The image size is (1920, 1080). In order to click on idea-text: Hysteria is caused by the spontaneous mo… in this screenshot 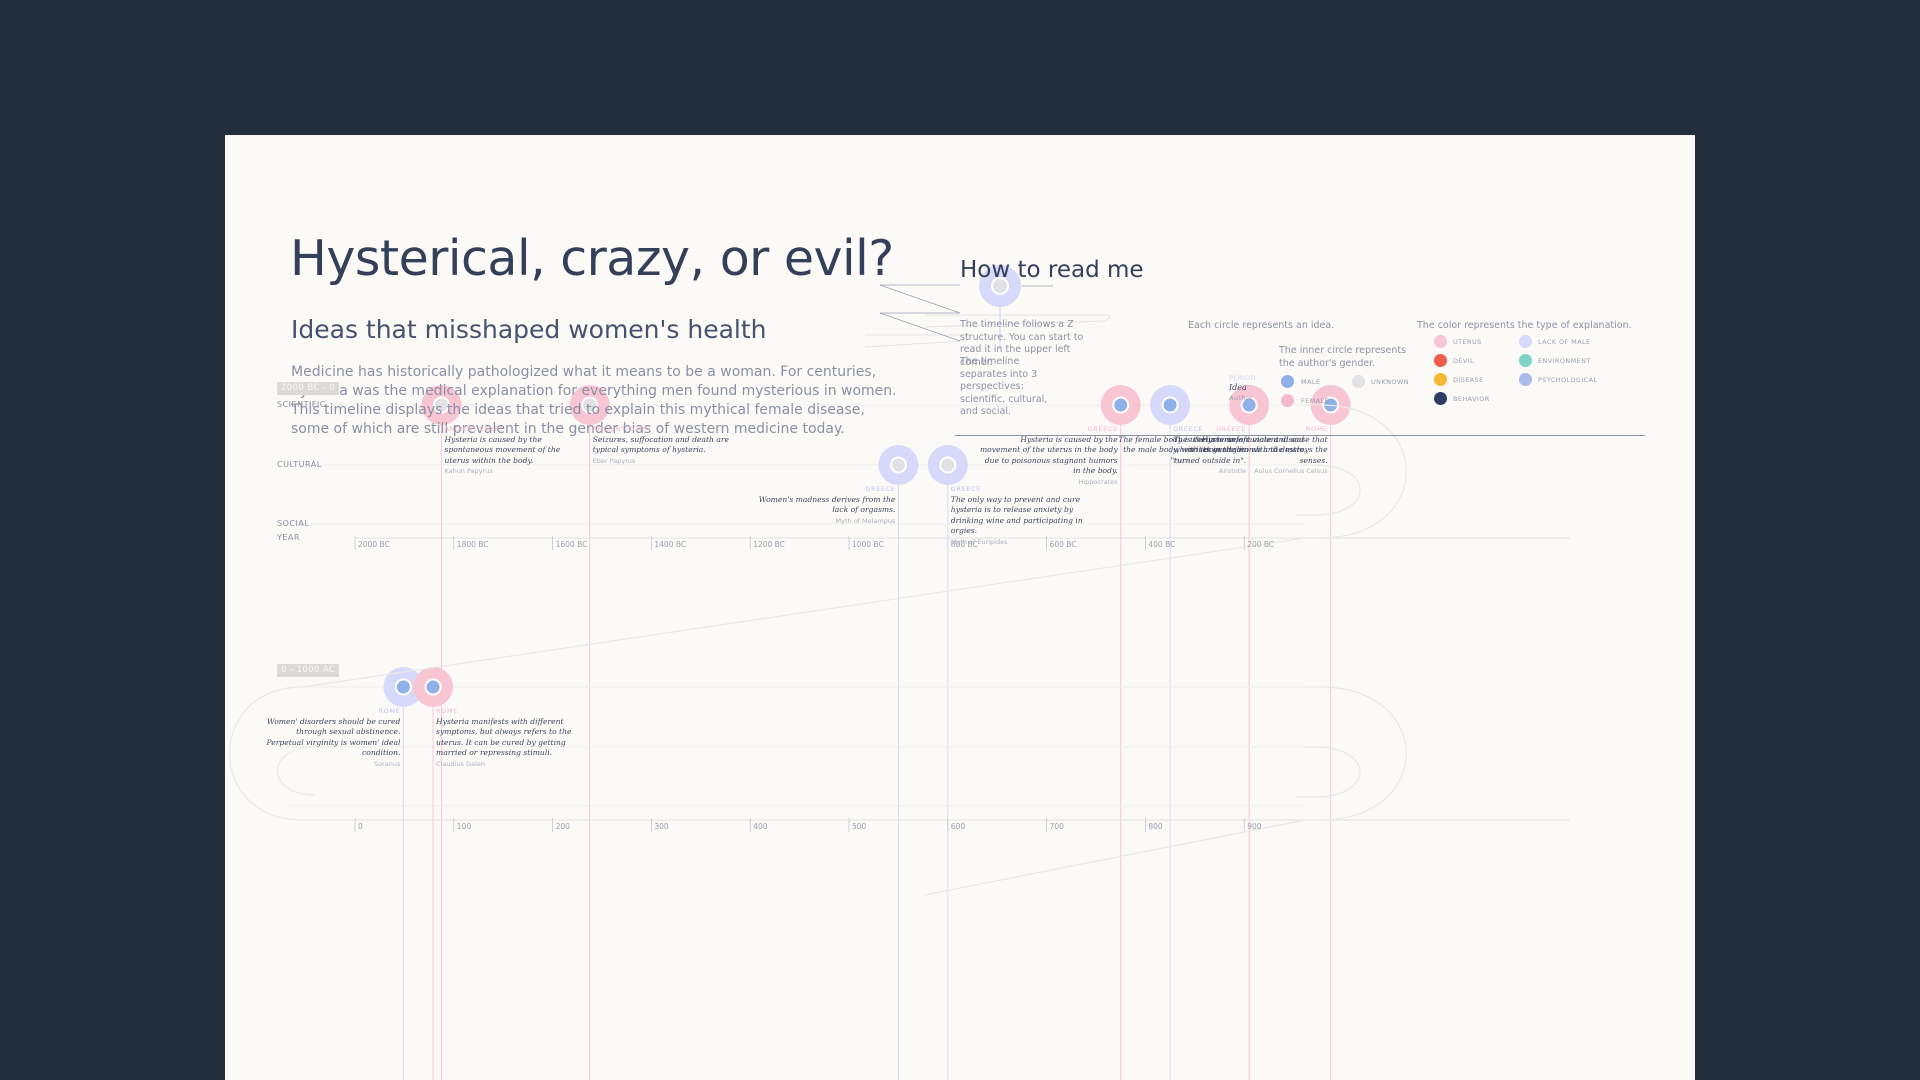, I will do `click(502, 449)`.